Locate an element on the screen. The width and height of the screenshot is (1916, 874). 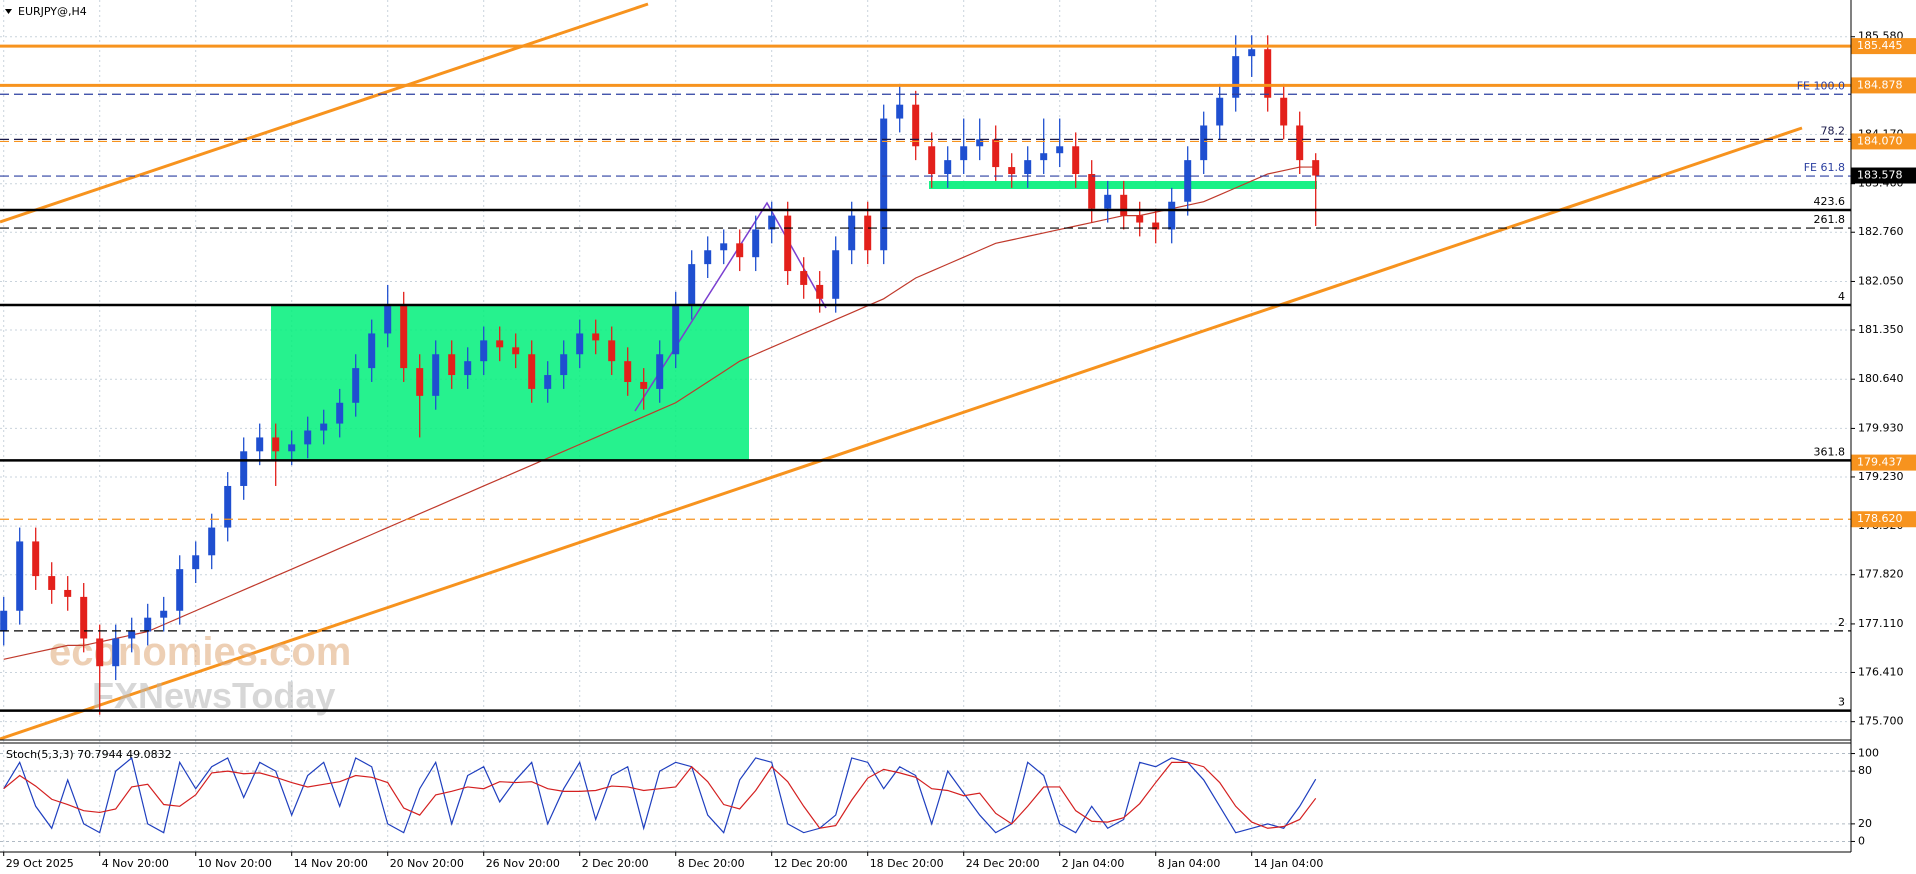
zone-bar is located at coordinates (1123, 185).